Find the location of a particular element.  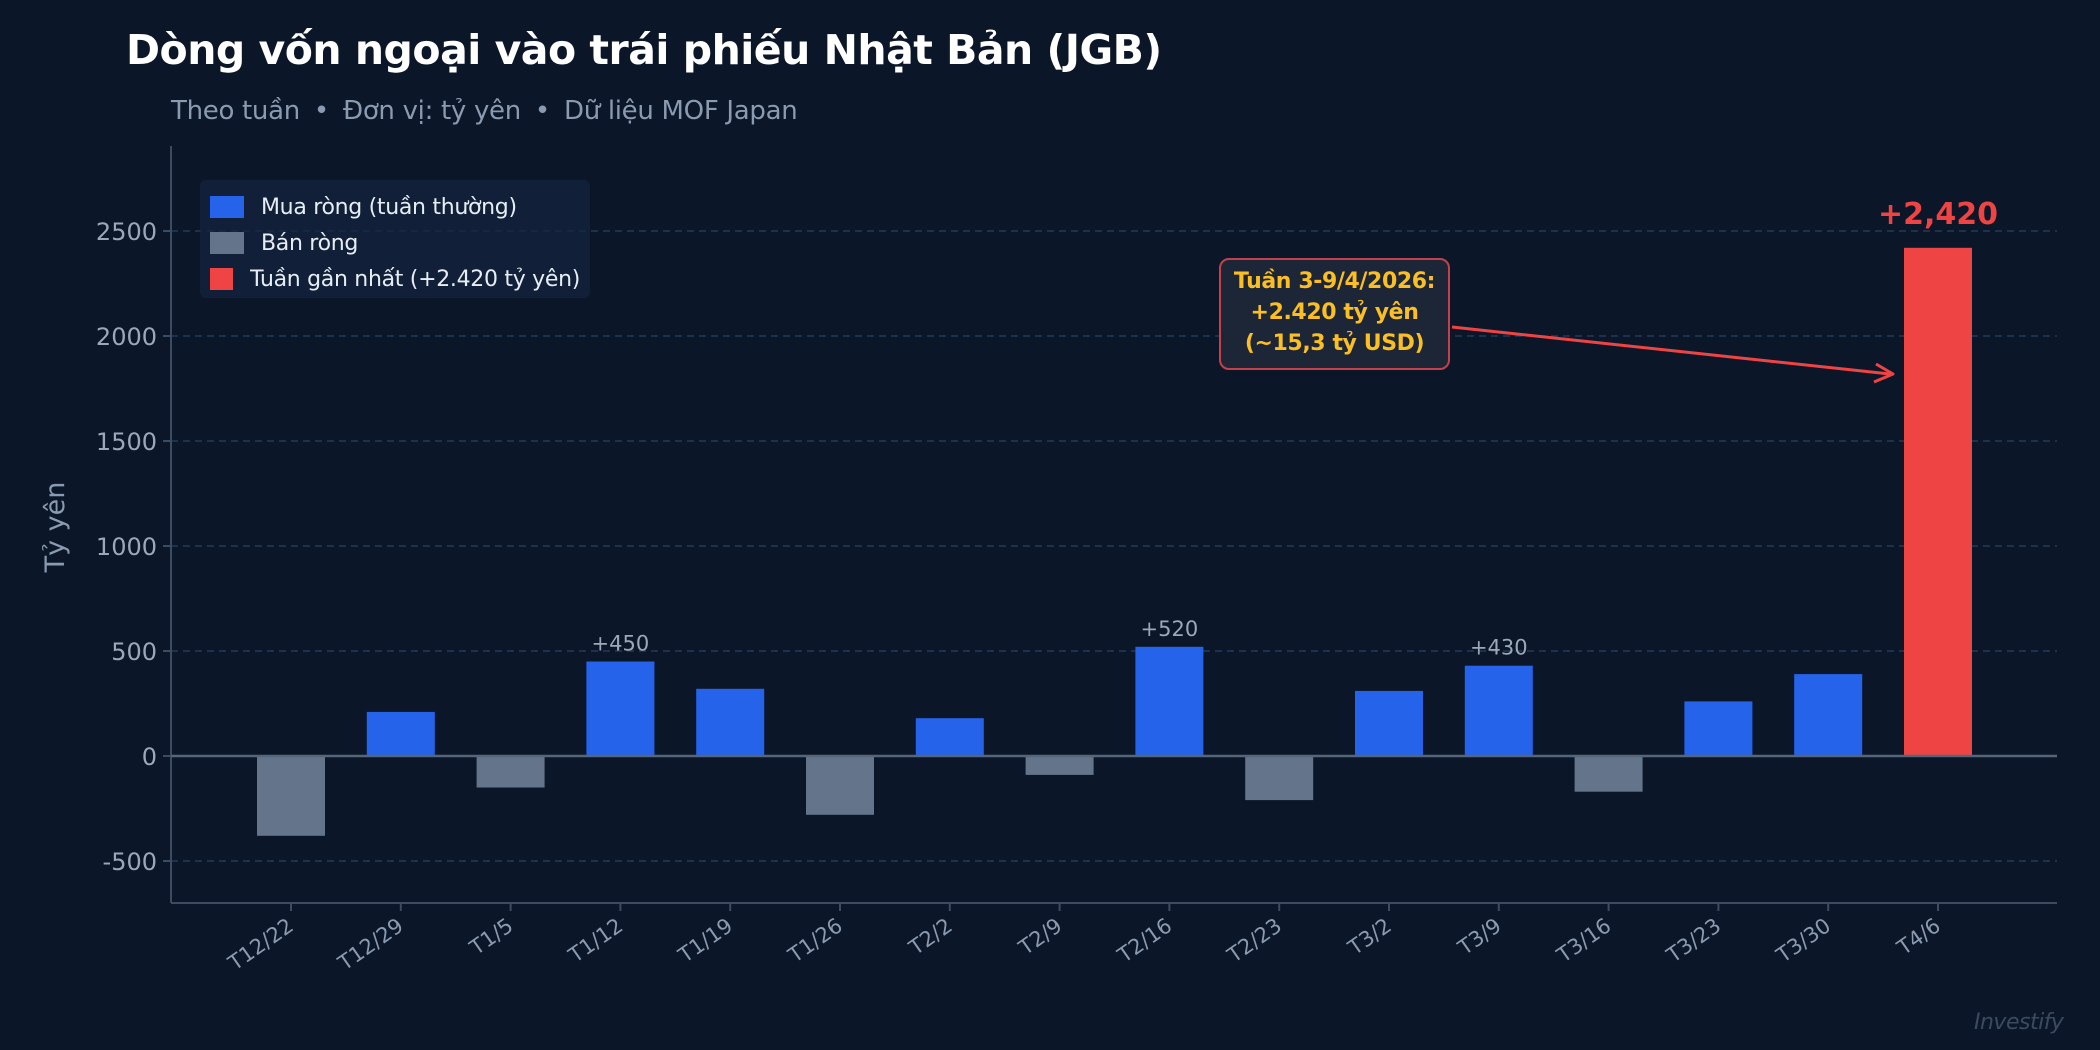

x-tick-label: T12/29 is located at coordinates (370, 944).